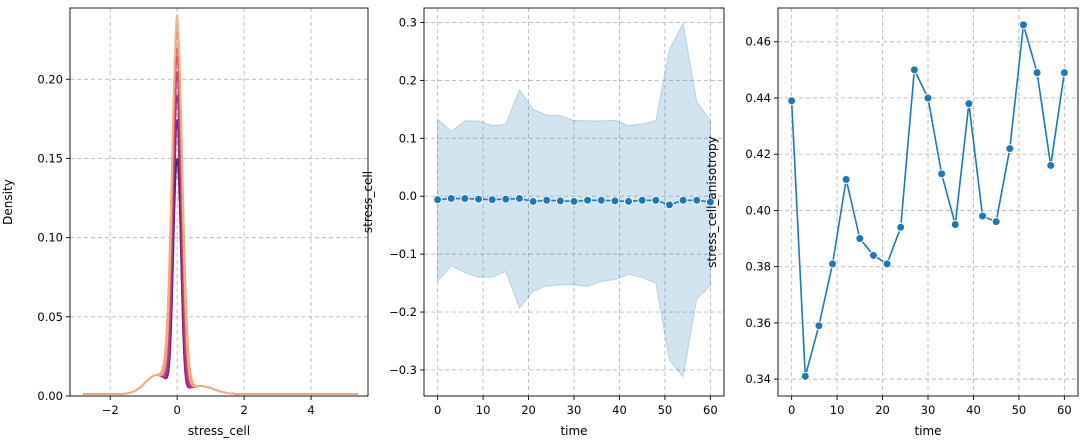 Image resolution: width=1087 pixels, height=448 pixels. Describe the element at coordinates (8, 202) in the screenshot. I see `density-y-axis-label: Density` at that location.